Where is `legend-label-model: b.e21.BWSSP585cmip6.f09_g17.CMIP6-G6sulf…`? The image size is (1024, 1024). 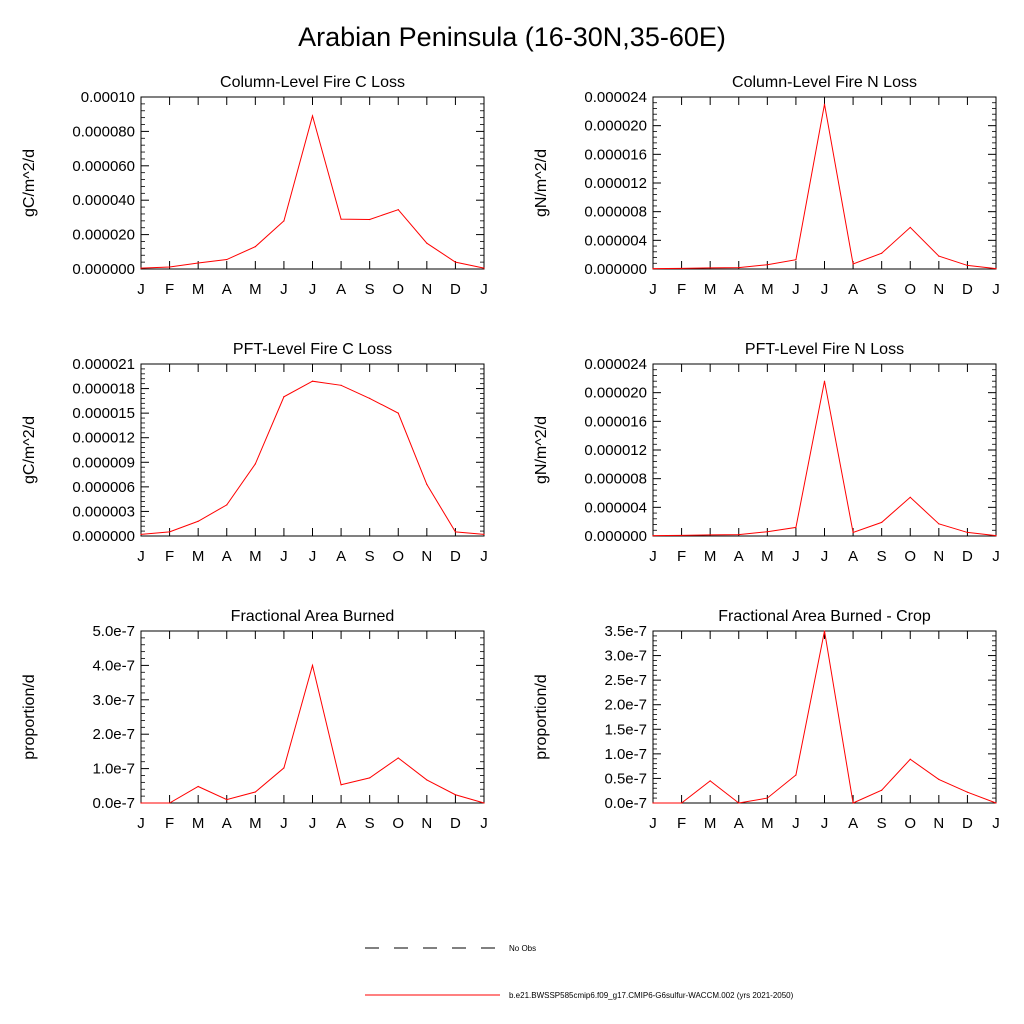
legend-label-model: b.e21.BWSSP585cmip6.f09_g17.CMIP6-G6sulf… is located at coordinates (651, 995).